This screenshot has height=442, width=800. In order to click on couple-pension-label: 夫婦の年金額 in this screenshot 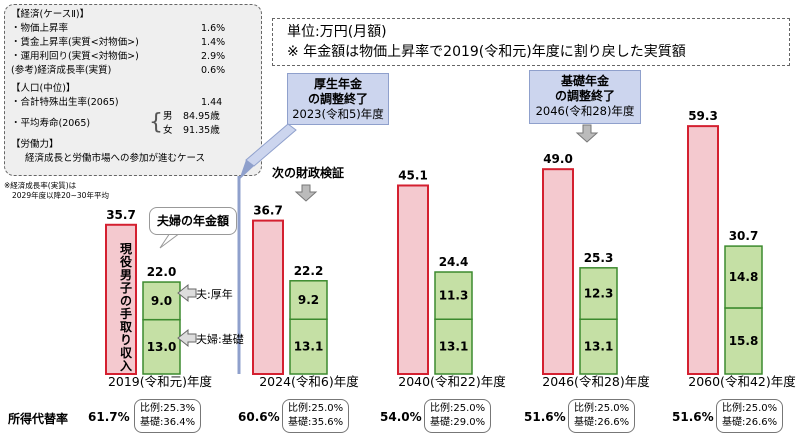, I will do `click(193, 221)`.